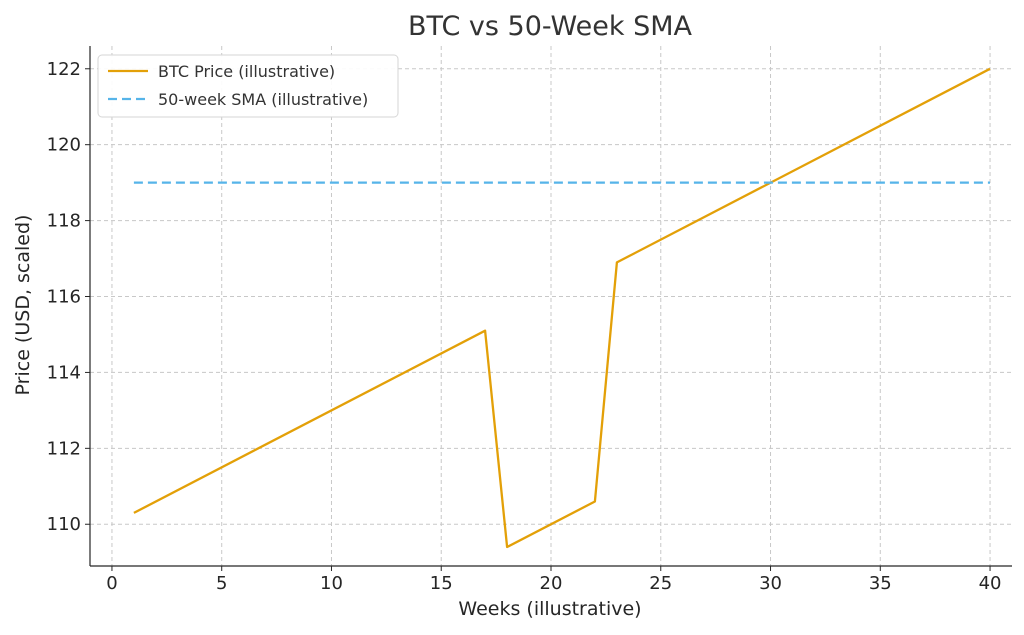 This screenshot has height=635, width=1024. What do you see at coordinates (64, 145) in the screenshot?
I see `y-tick-label: 120` at bounding box center [64, 145].